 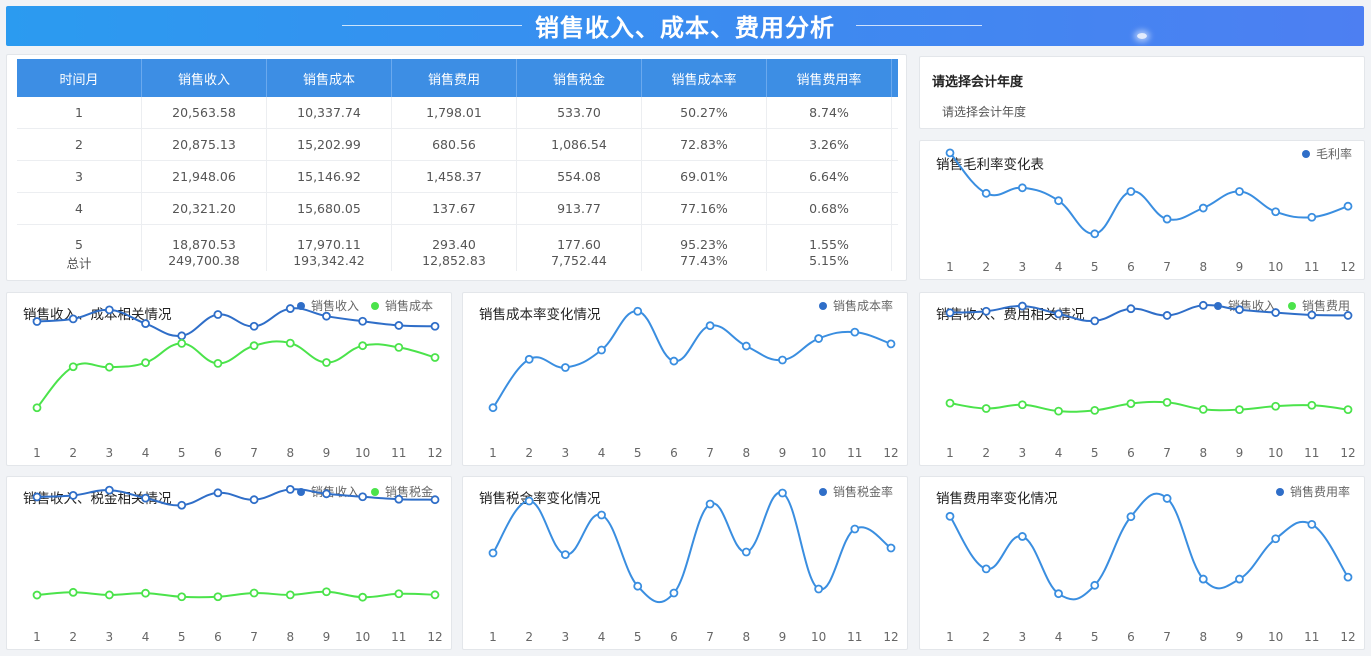 What do you see at coordinates (984, 112) in the screenshot?
I see `year-select-input: 请选择会计年度` at bounding box center [984, 112].